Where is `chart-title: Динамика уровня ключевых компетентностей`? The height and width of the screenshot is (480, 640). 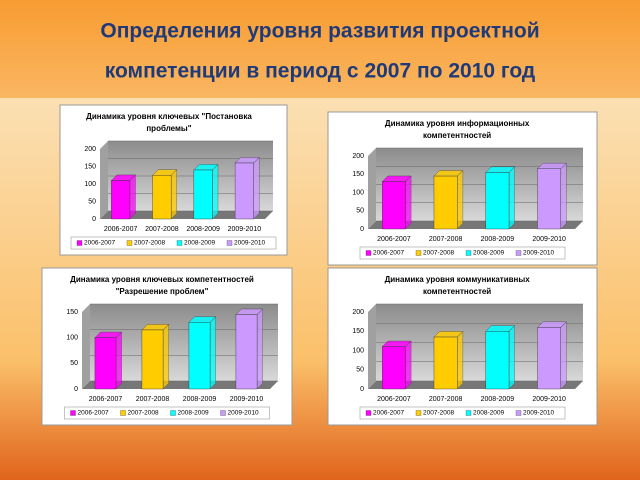
chart-title: Динамика уровня ключевых компетентностей is located at coordinates (162, 279).